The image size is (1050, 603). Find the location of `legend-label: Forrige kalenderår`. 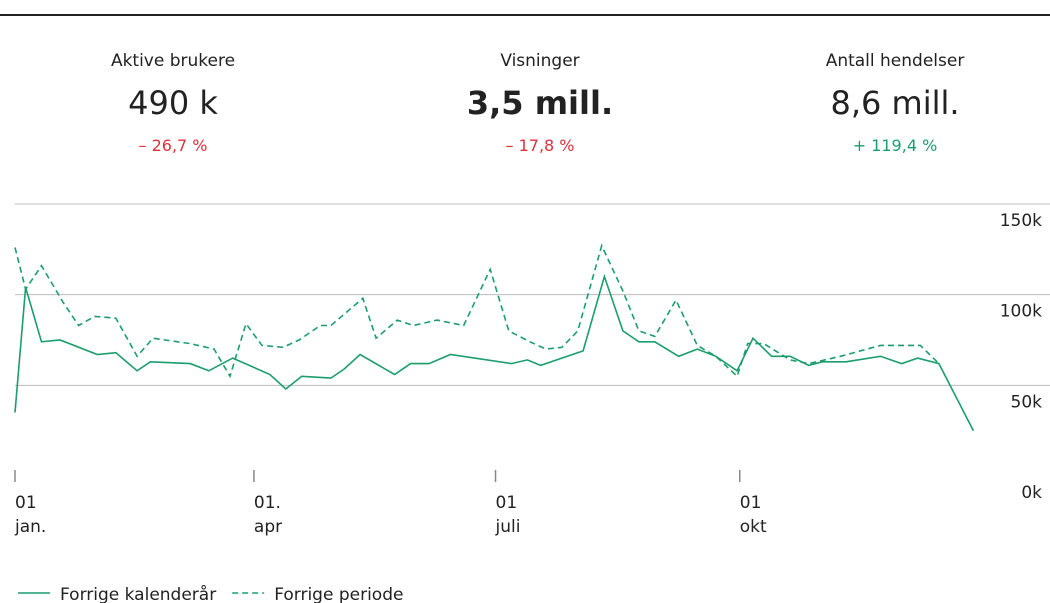

legend-label: Forrige kalenderår is located at coordinates (138, 593).